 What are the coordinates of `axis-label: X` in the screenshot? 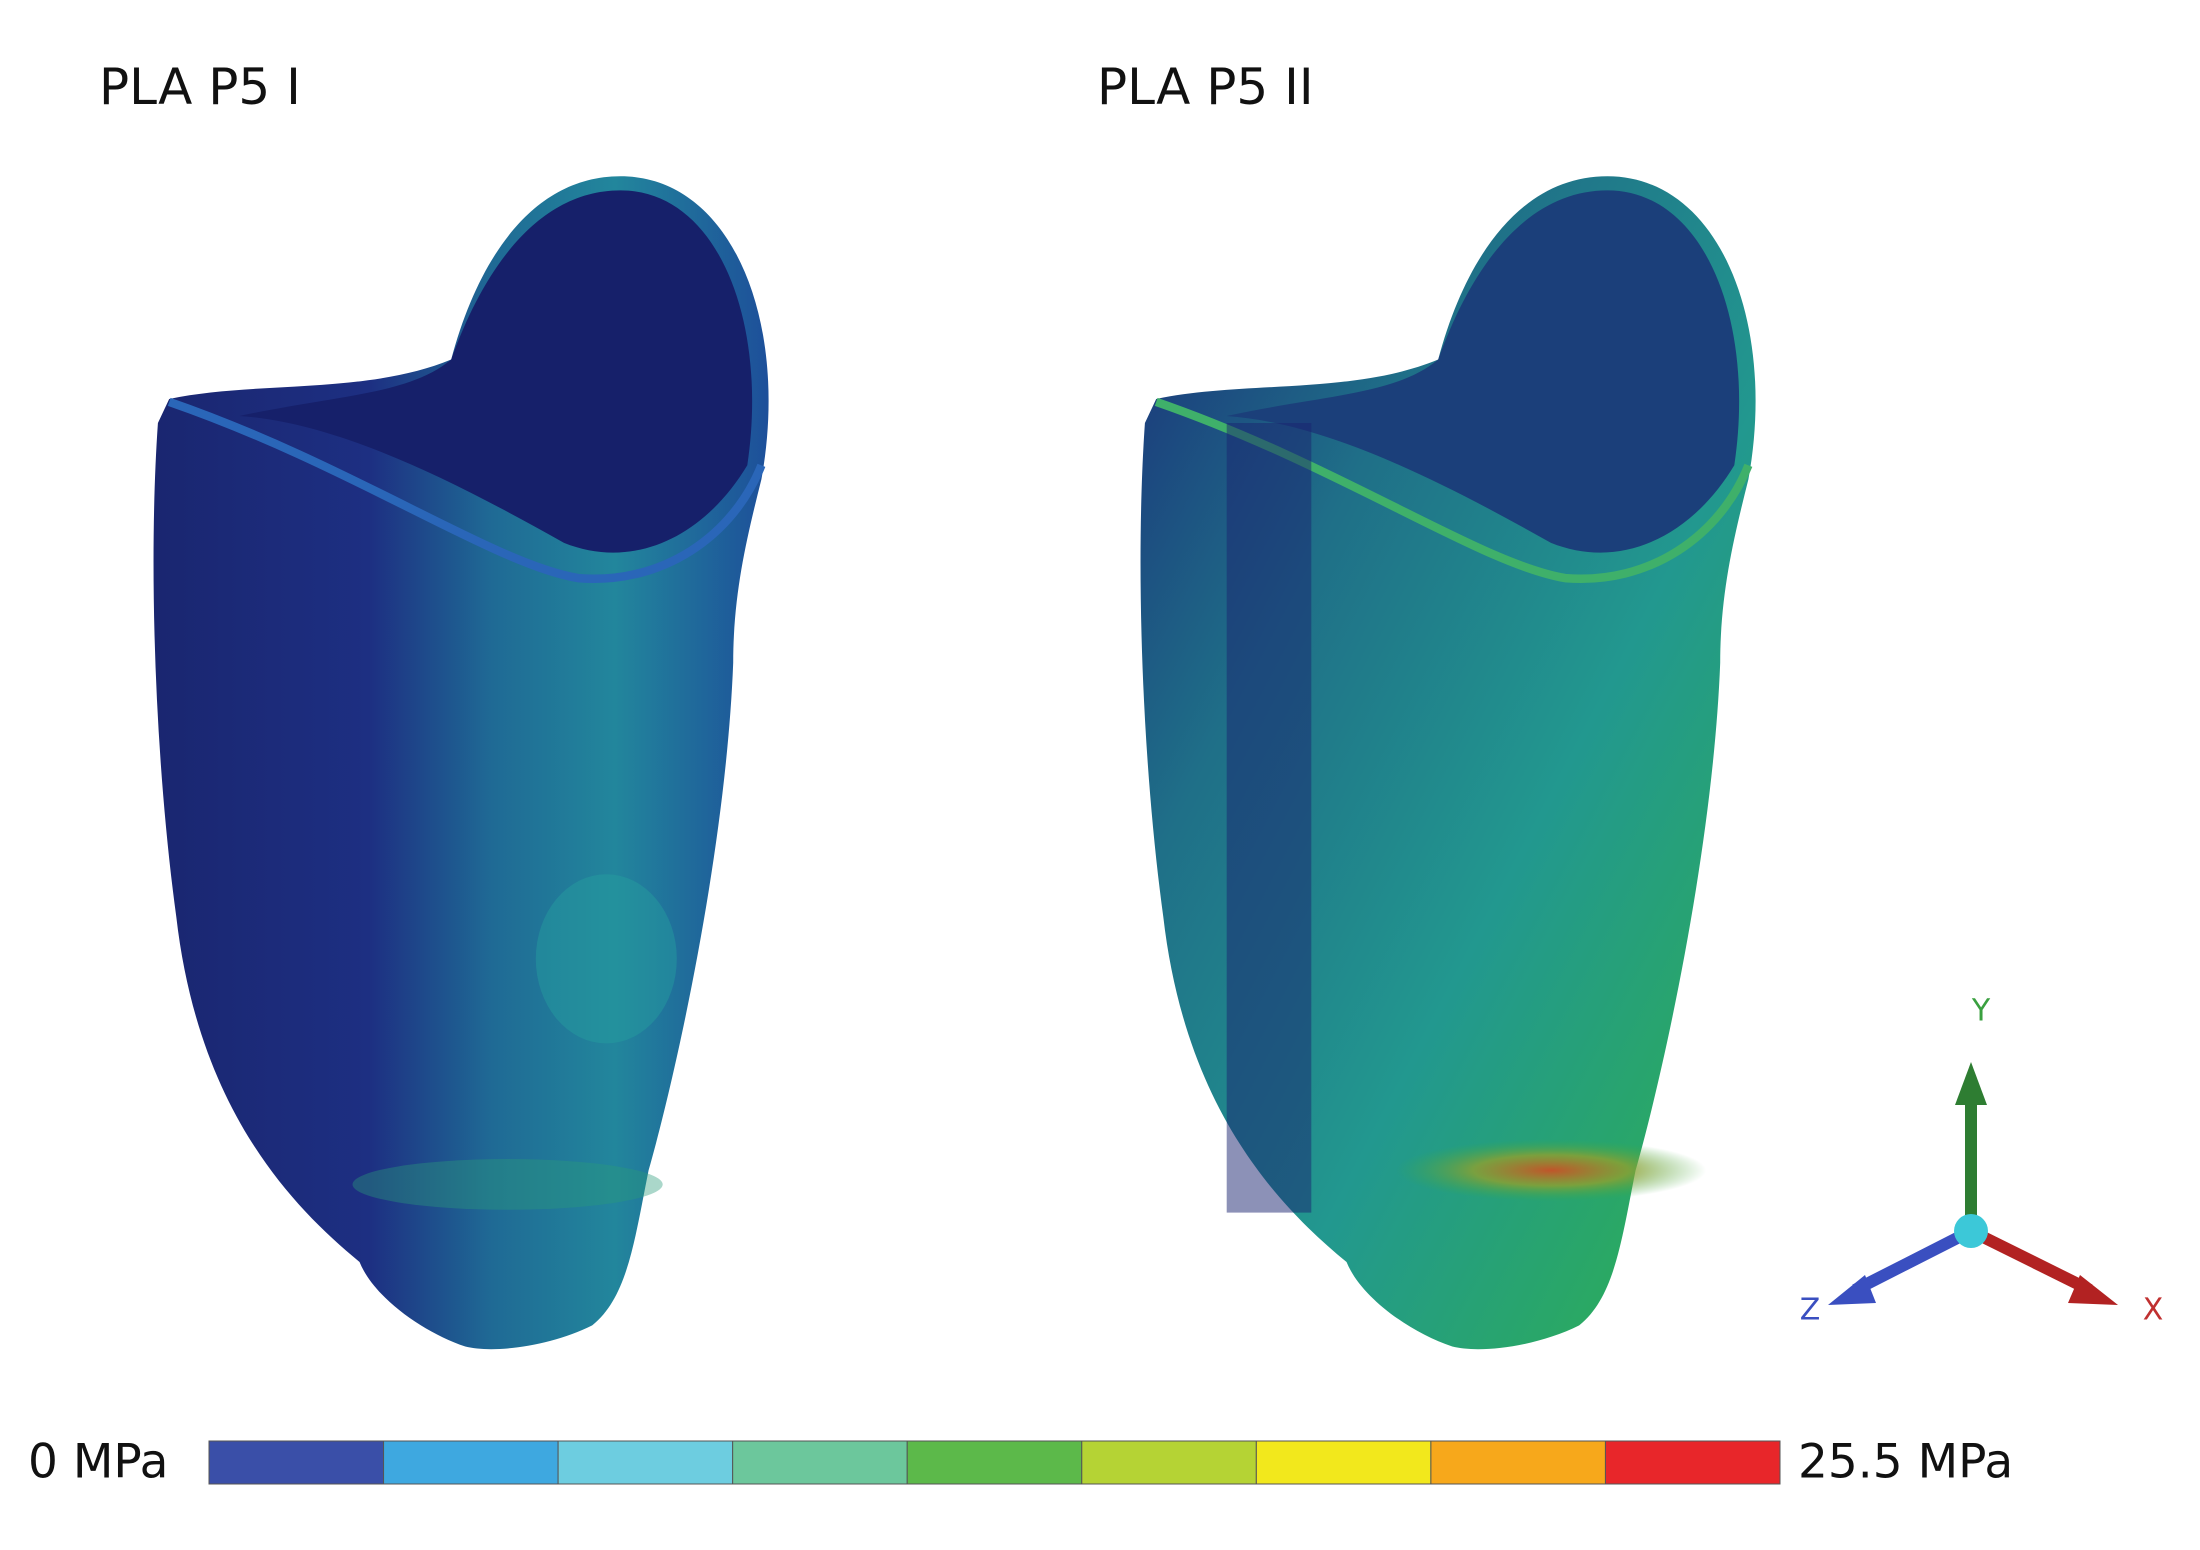 It's located at (2153, 1310).